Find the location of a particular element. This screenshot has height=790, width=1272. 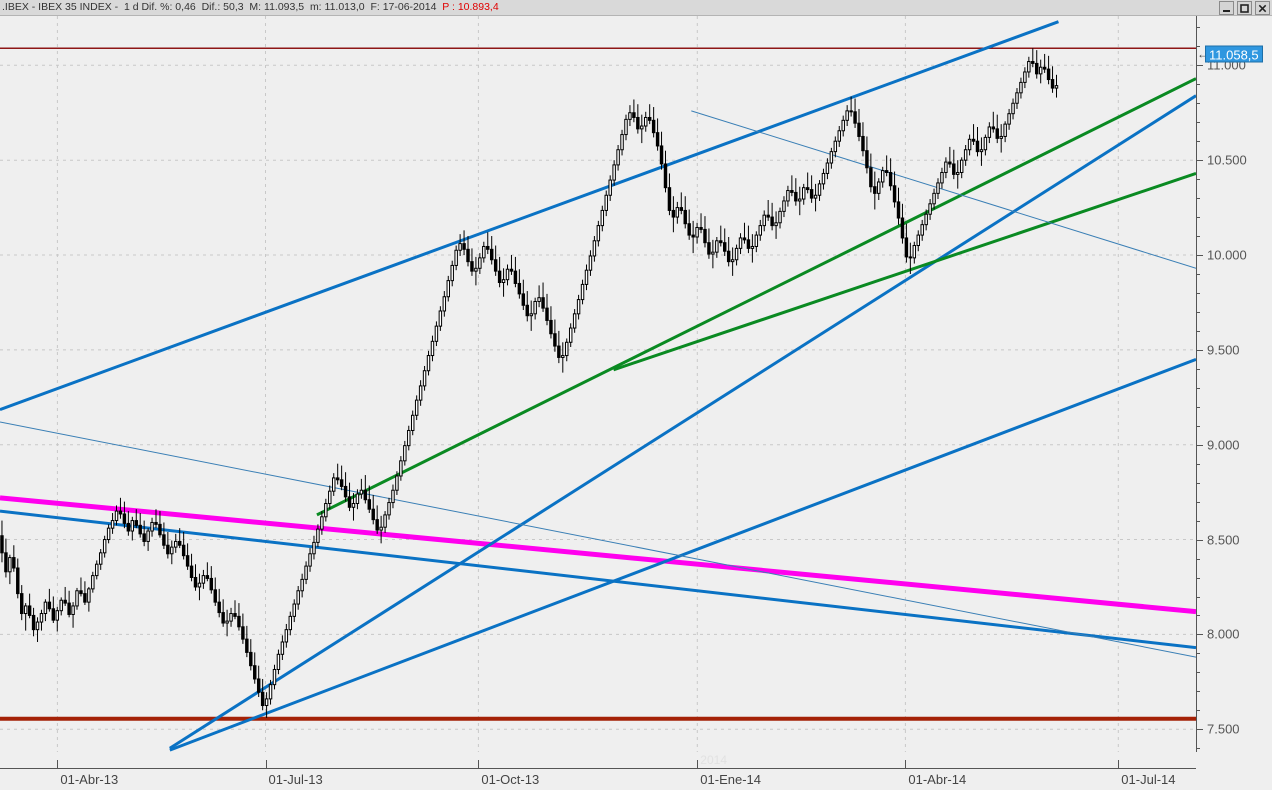

date-axis-label: 01-Abr-13 is located at coordinates (89, 779).